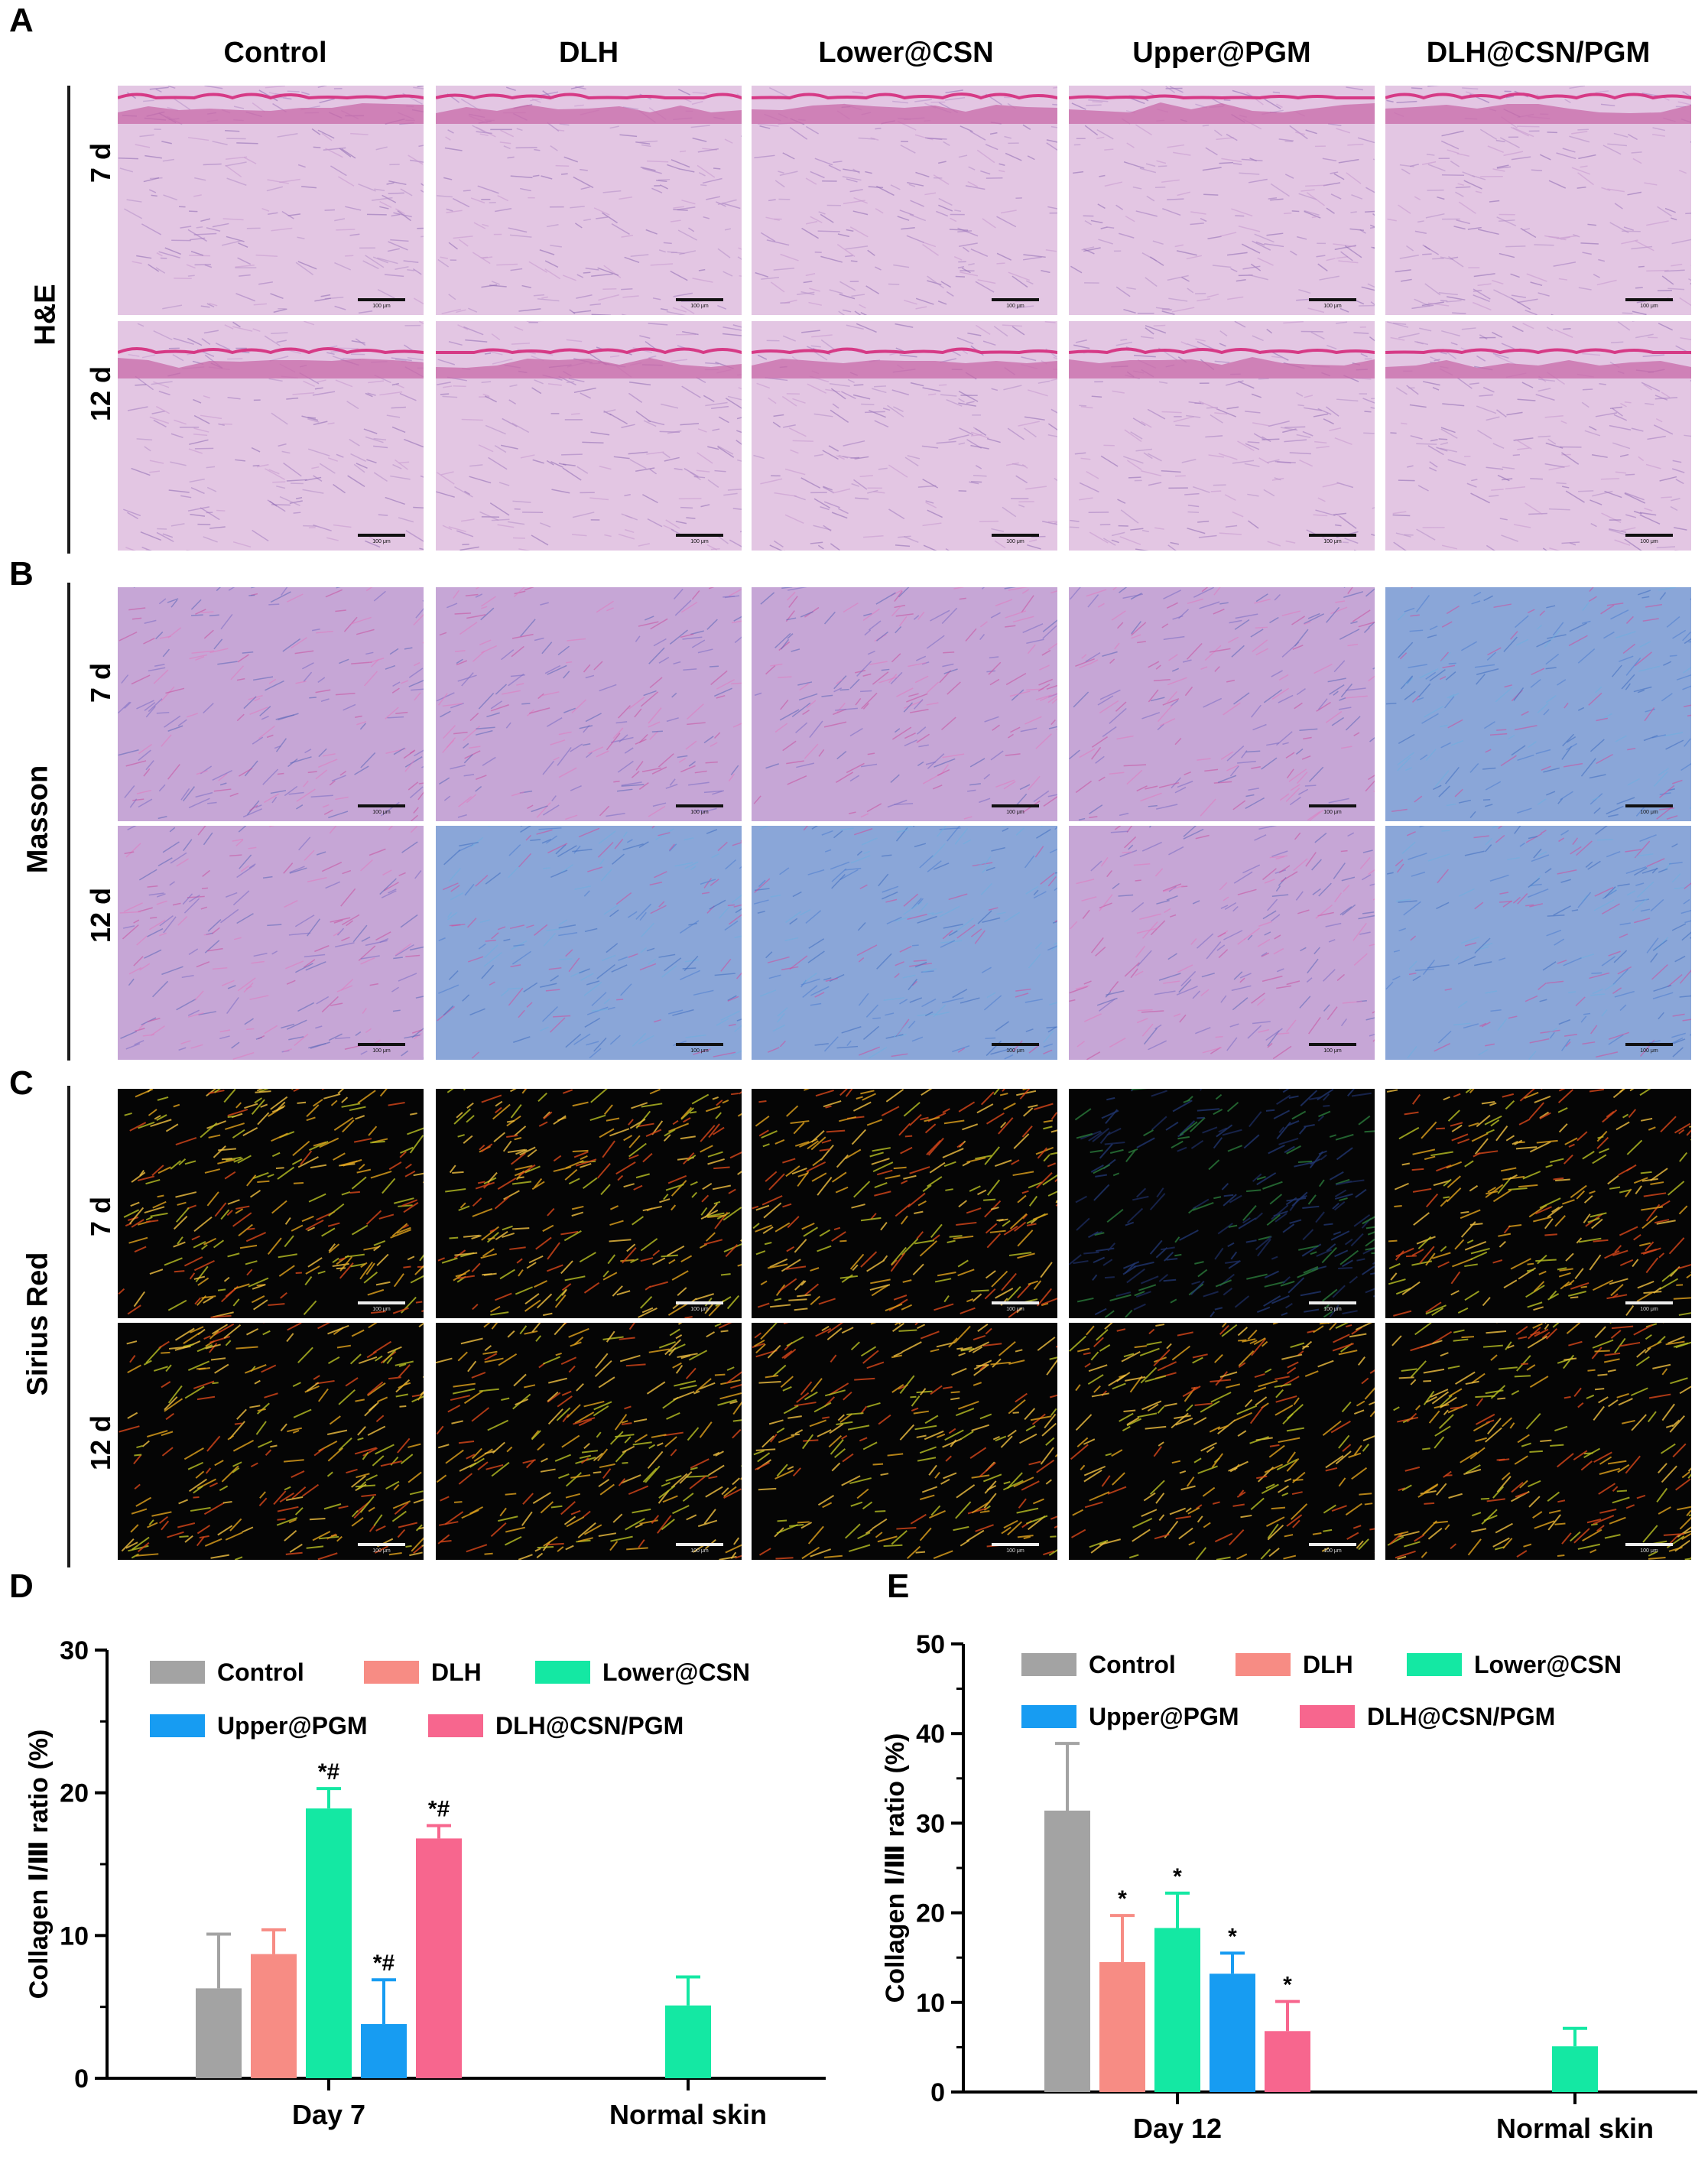  Describe the element at coordinates (1538, 200) in the screenshot. I see `micrograph-he-7d-dlh-csn-pgm: 100 μm` at that location.